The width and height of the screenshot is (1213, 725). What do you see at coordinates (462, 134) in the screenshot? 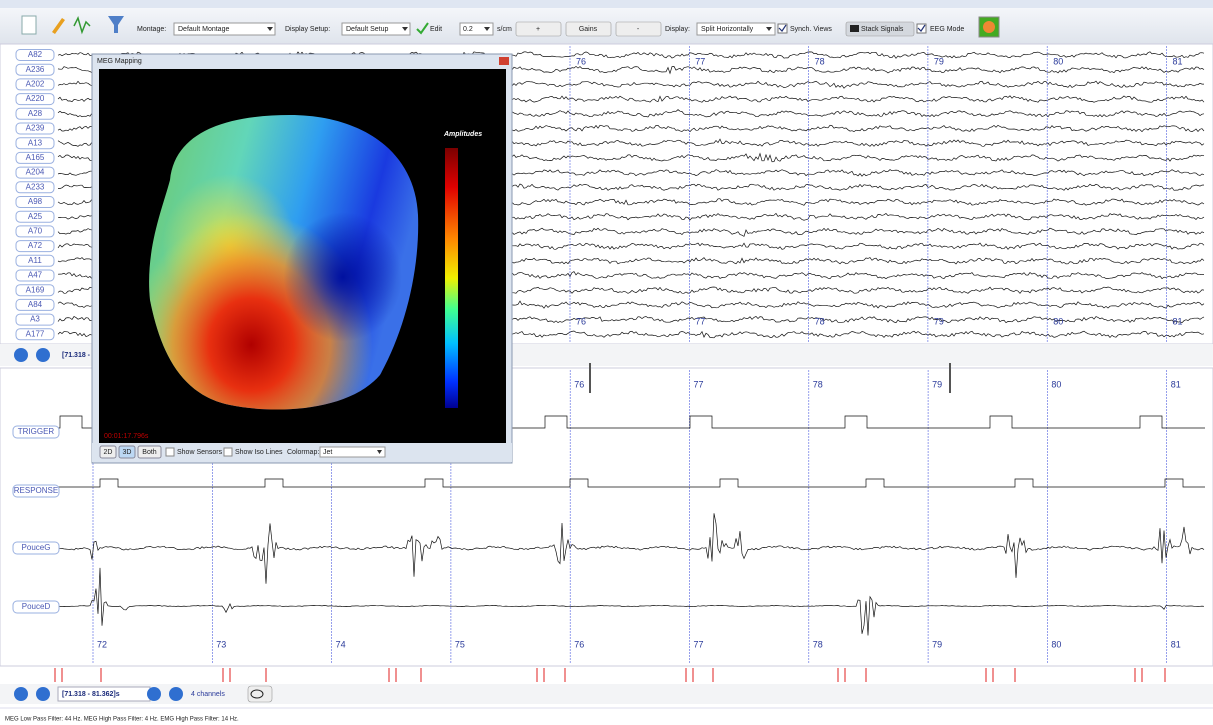
I see `legend-title: Amplitudes` at bounding box center [462, 134].